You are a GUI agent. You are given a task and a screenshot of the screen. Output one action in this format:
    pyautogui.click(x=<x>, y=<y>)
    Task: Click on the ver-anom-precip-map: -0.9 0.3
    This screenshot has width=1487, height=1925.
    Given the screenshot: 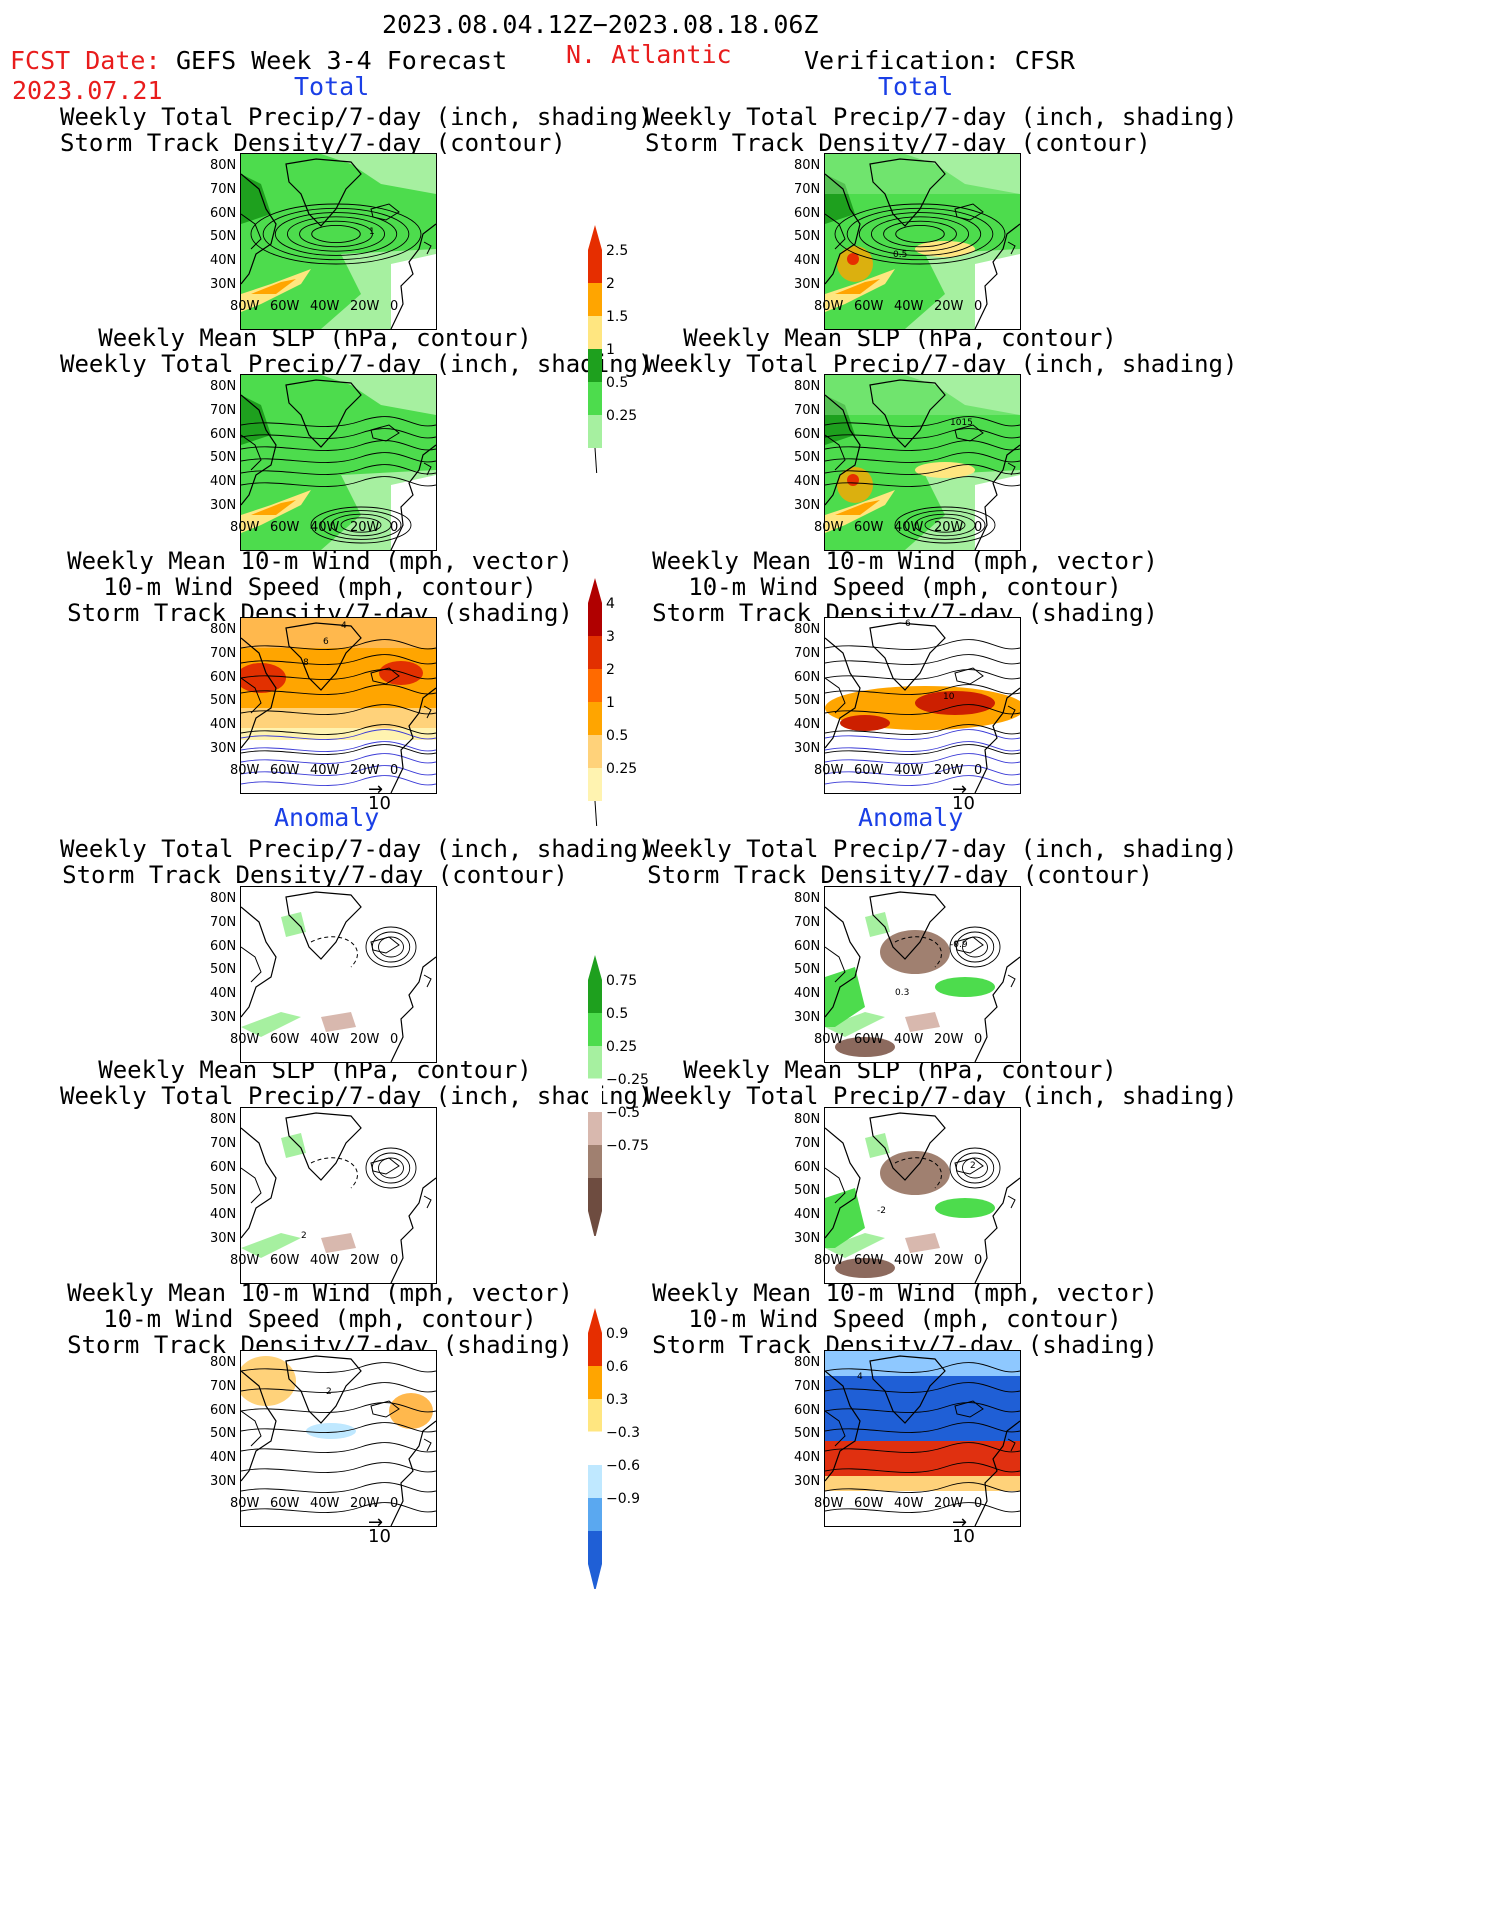 What is the action you would take?
    pyautogui.click(x=922, y=974)
    